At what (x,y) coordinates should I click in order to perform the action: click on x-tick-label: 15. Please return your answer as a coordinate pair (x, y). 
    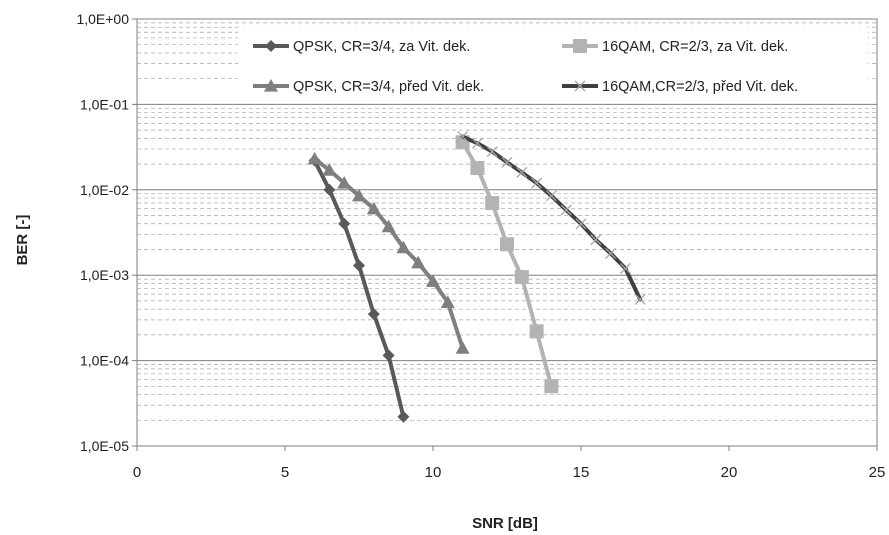
    Looking at the image, I should click on (581, 472).